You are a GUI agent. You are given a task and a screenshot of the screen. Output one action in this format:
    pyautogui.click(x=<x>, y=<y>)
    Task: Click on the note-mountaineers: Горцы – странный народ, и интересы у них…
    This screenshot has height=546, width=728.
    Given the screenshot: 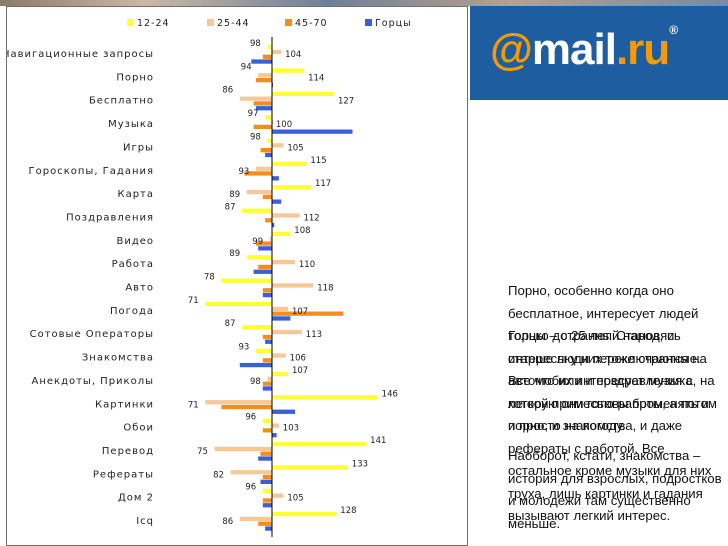 What is the action you would take?
    pyautogui.click(x=611, y=425)
    